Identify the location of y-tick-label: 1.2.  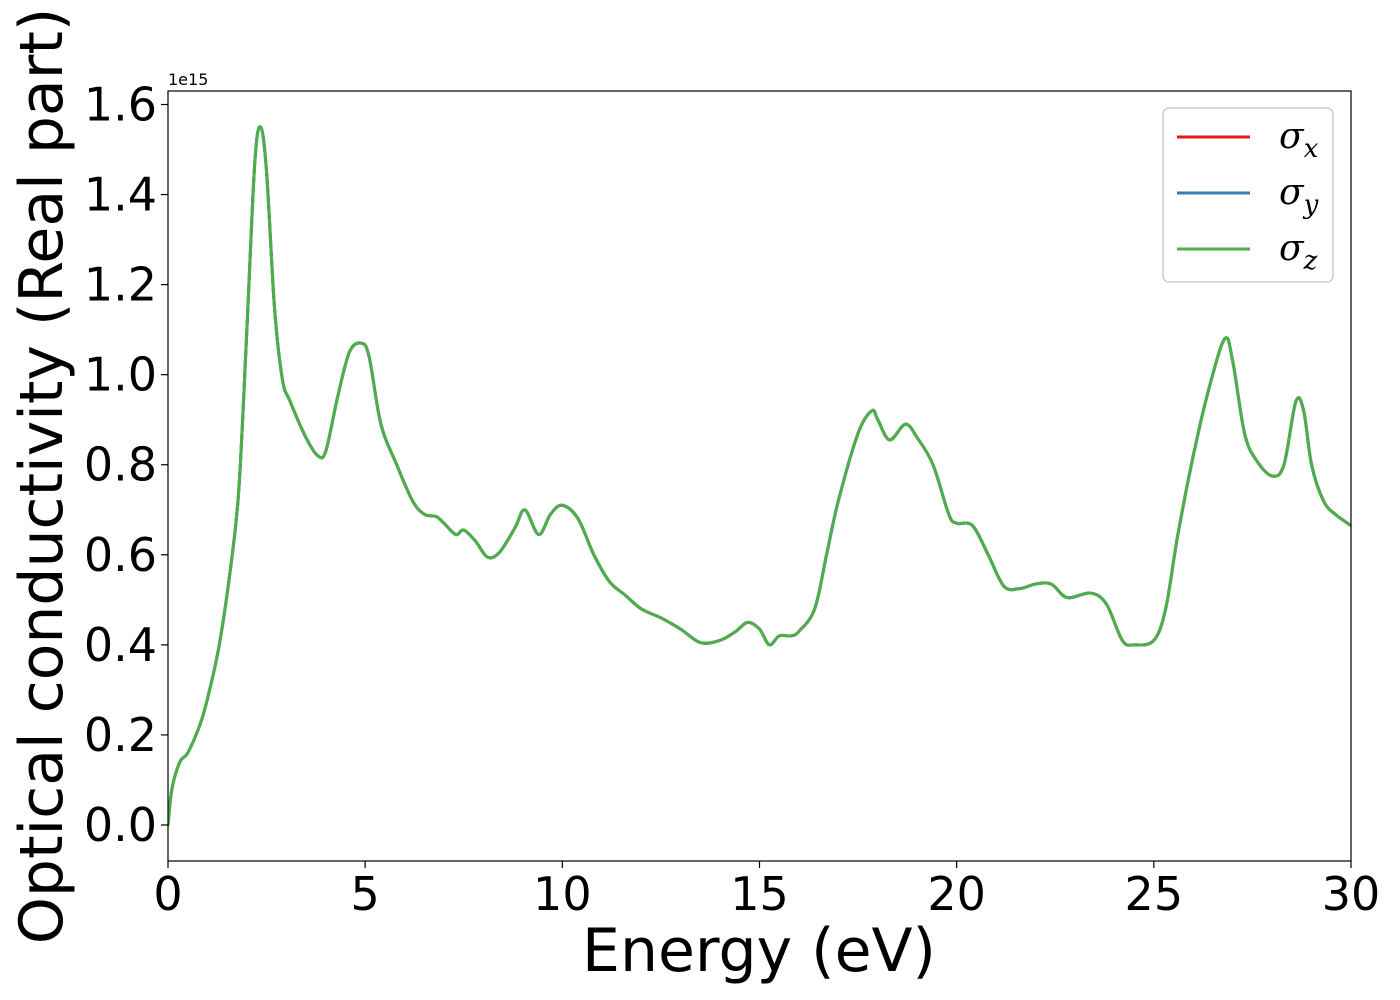
(120, 285).